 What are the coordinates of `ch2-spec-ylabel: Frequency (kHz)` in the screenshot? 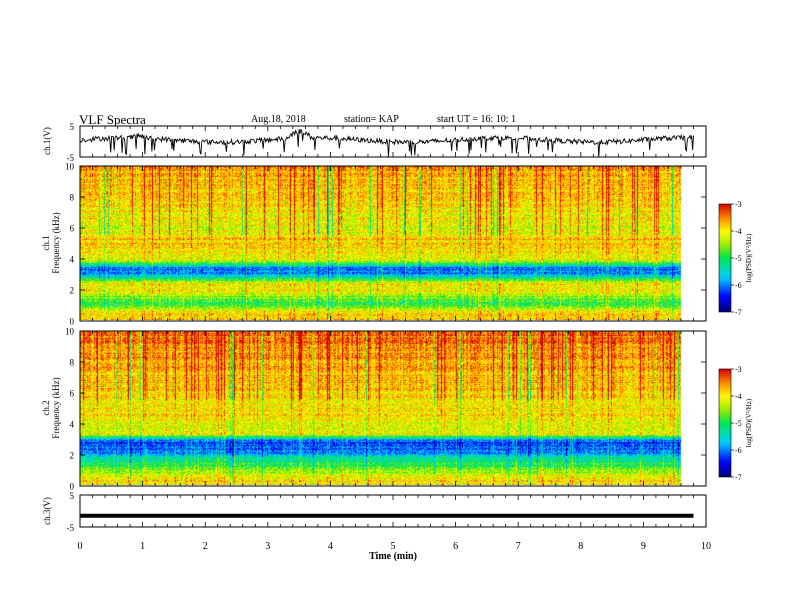 It's located at (56, 407).